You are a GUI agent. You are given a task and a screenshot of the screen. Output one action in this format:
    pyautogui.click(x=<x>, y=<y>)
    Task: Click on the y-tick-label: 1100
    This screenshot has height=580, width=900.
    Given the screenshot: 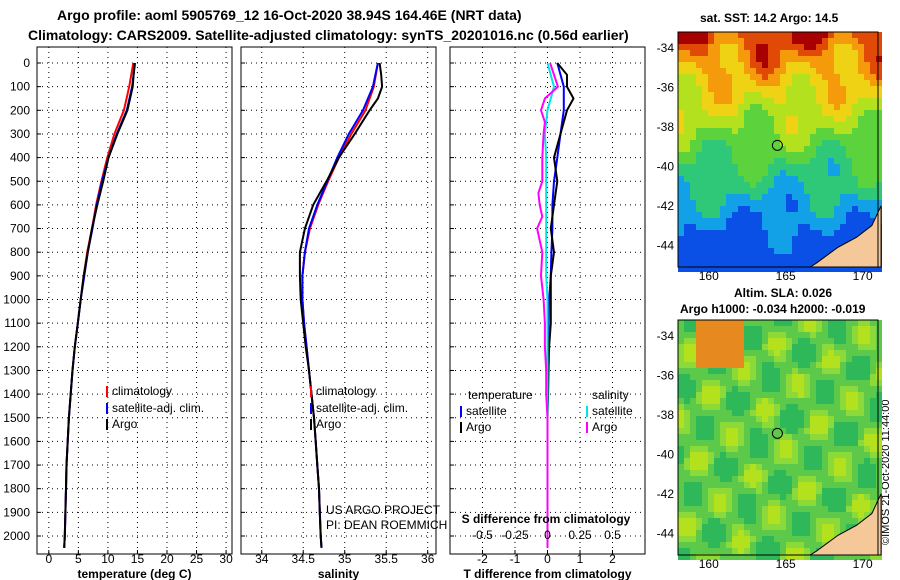 What is the action you would take?
    pyautogui.click(x=17, y=323)
    